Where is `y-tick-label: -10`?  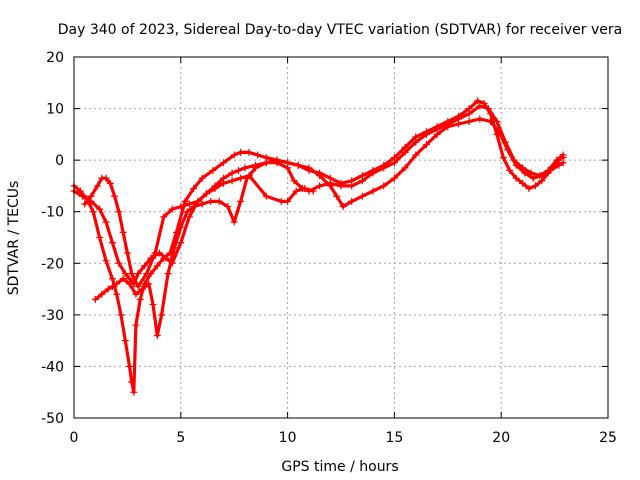
y-tick-label: -10 is located at coordinates (52, 213).